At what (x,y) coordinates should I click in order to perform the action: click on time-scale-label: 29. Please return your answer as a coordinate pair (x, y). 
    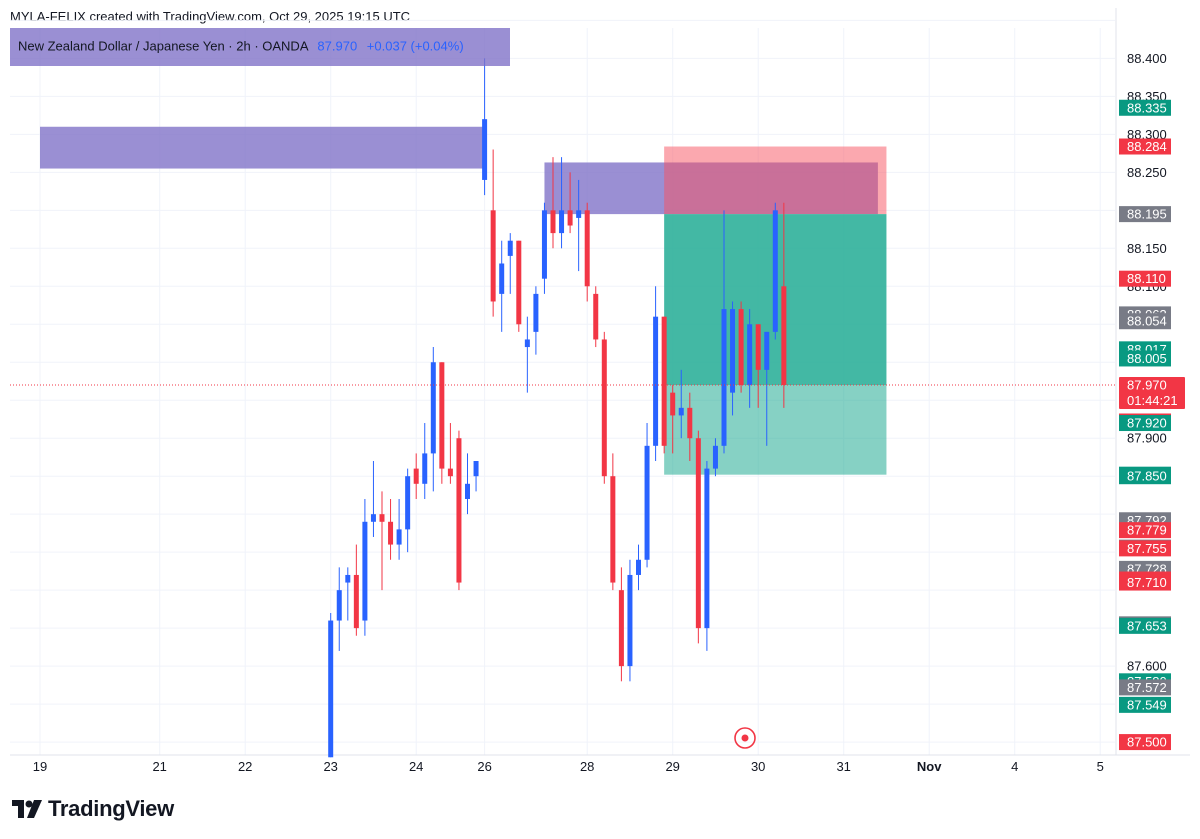
    Looking at the image, I should click on (672, 766).